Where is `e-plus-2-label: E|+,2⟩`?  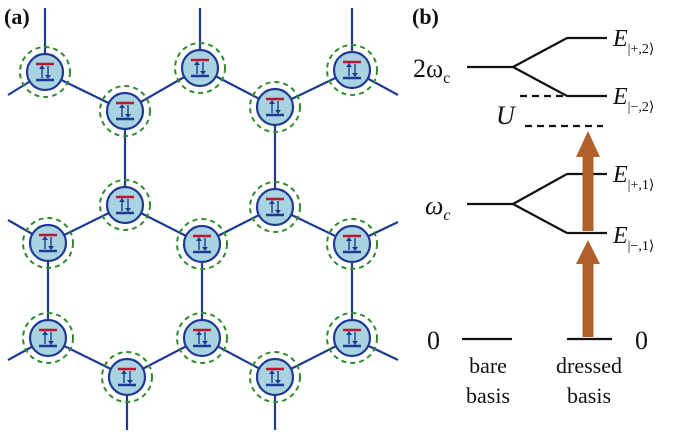
e-plus-2-label: E|+,2⟩ is located at coordinates (633, 41).